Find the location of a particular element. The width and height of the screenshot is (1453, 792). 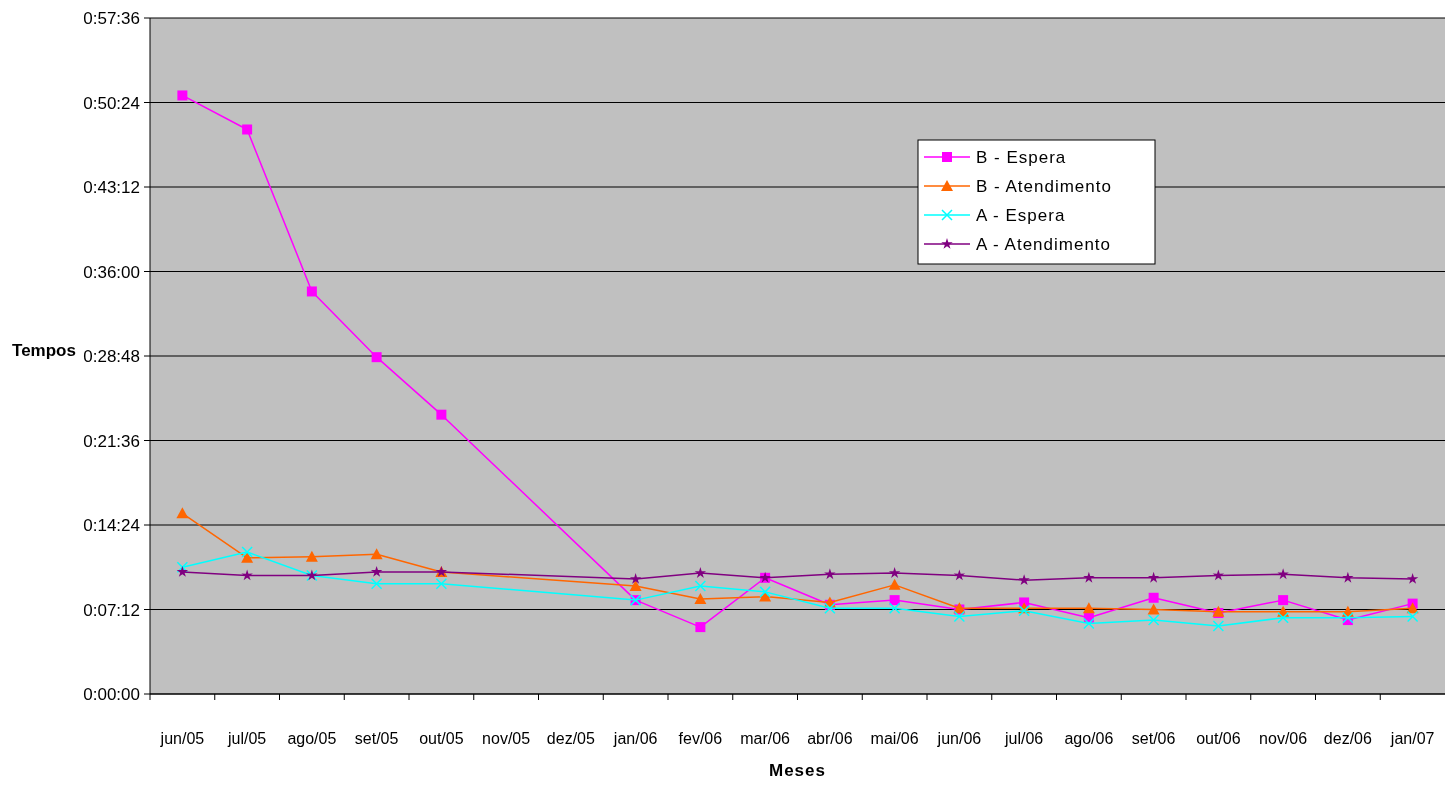

y-tick-label: 0:57:36 is located at coordinates (111, 18).